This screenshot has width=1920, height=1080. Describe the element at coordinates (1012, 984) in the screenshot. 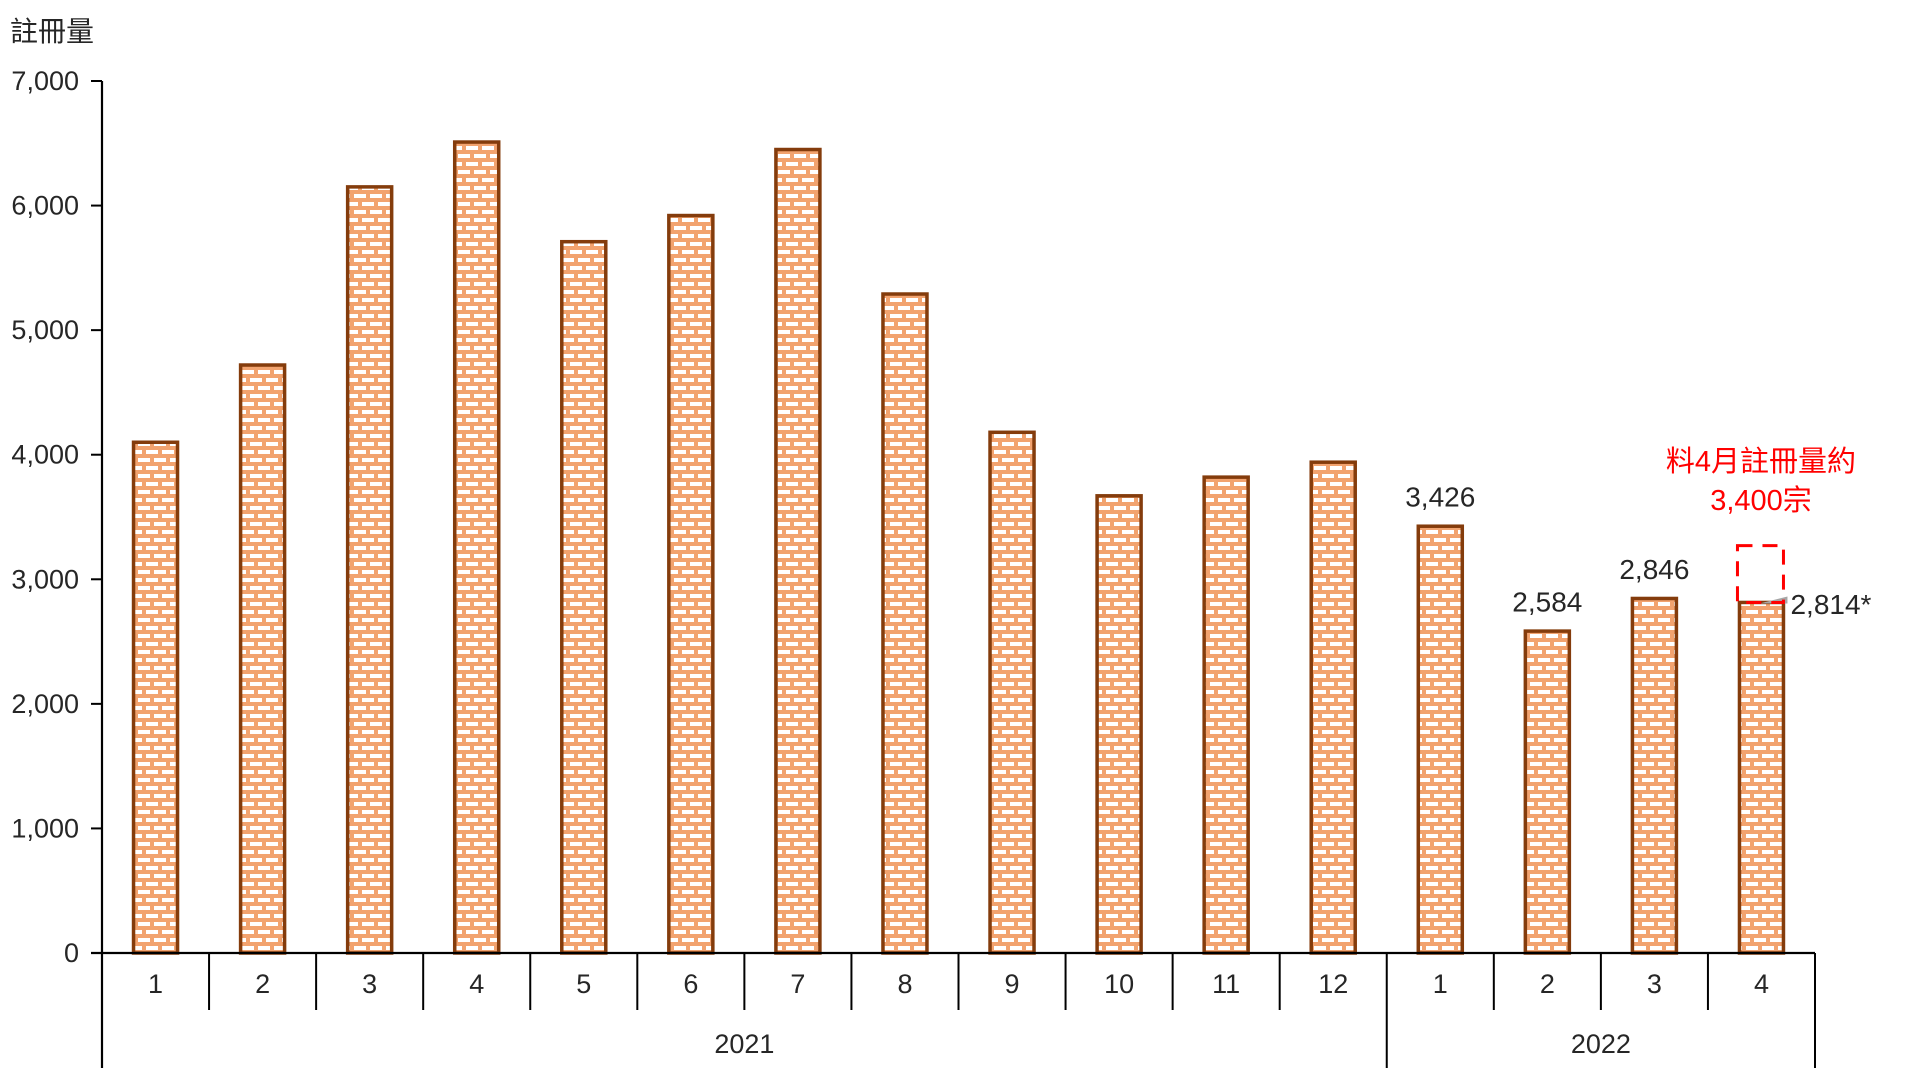

I see `month-label: 9` at that location.